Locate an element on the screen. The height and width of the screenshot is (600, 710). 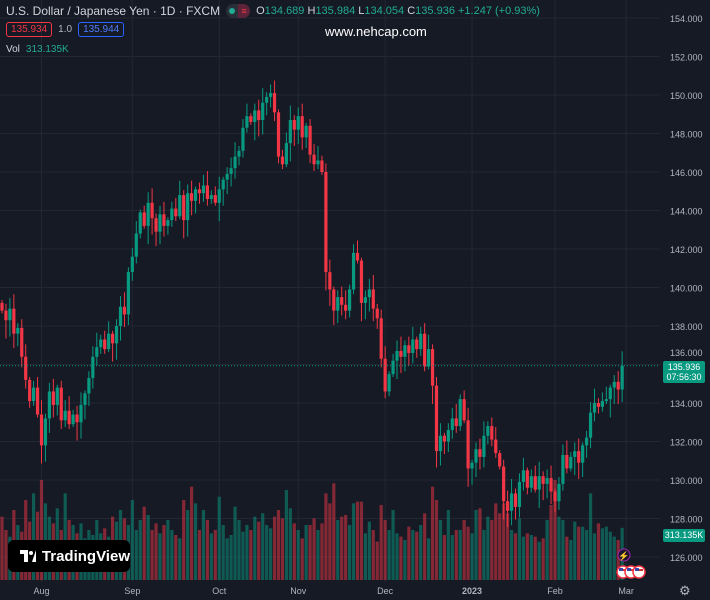
x-tick-label: Oct is located at coordinates (219, 591).